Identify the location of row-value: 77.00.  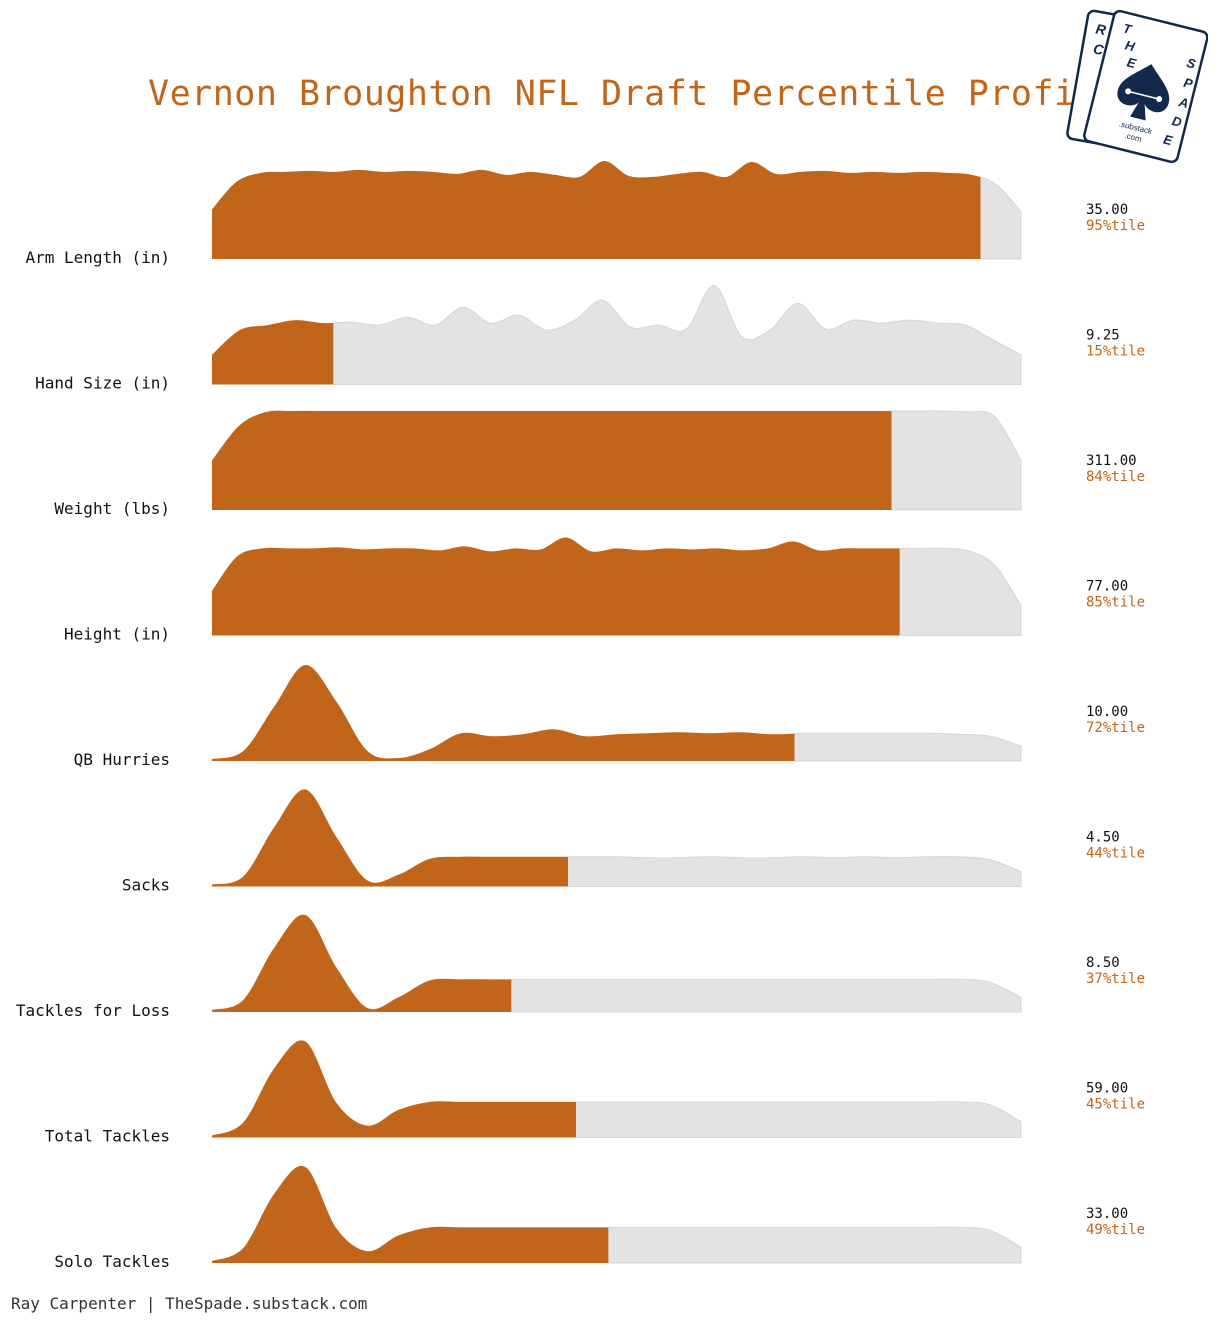
(1107, 587).